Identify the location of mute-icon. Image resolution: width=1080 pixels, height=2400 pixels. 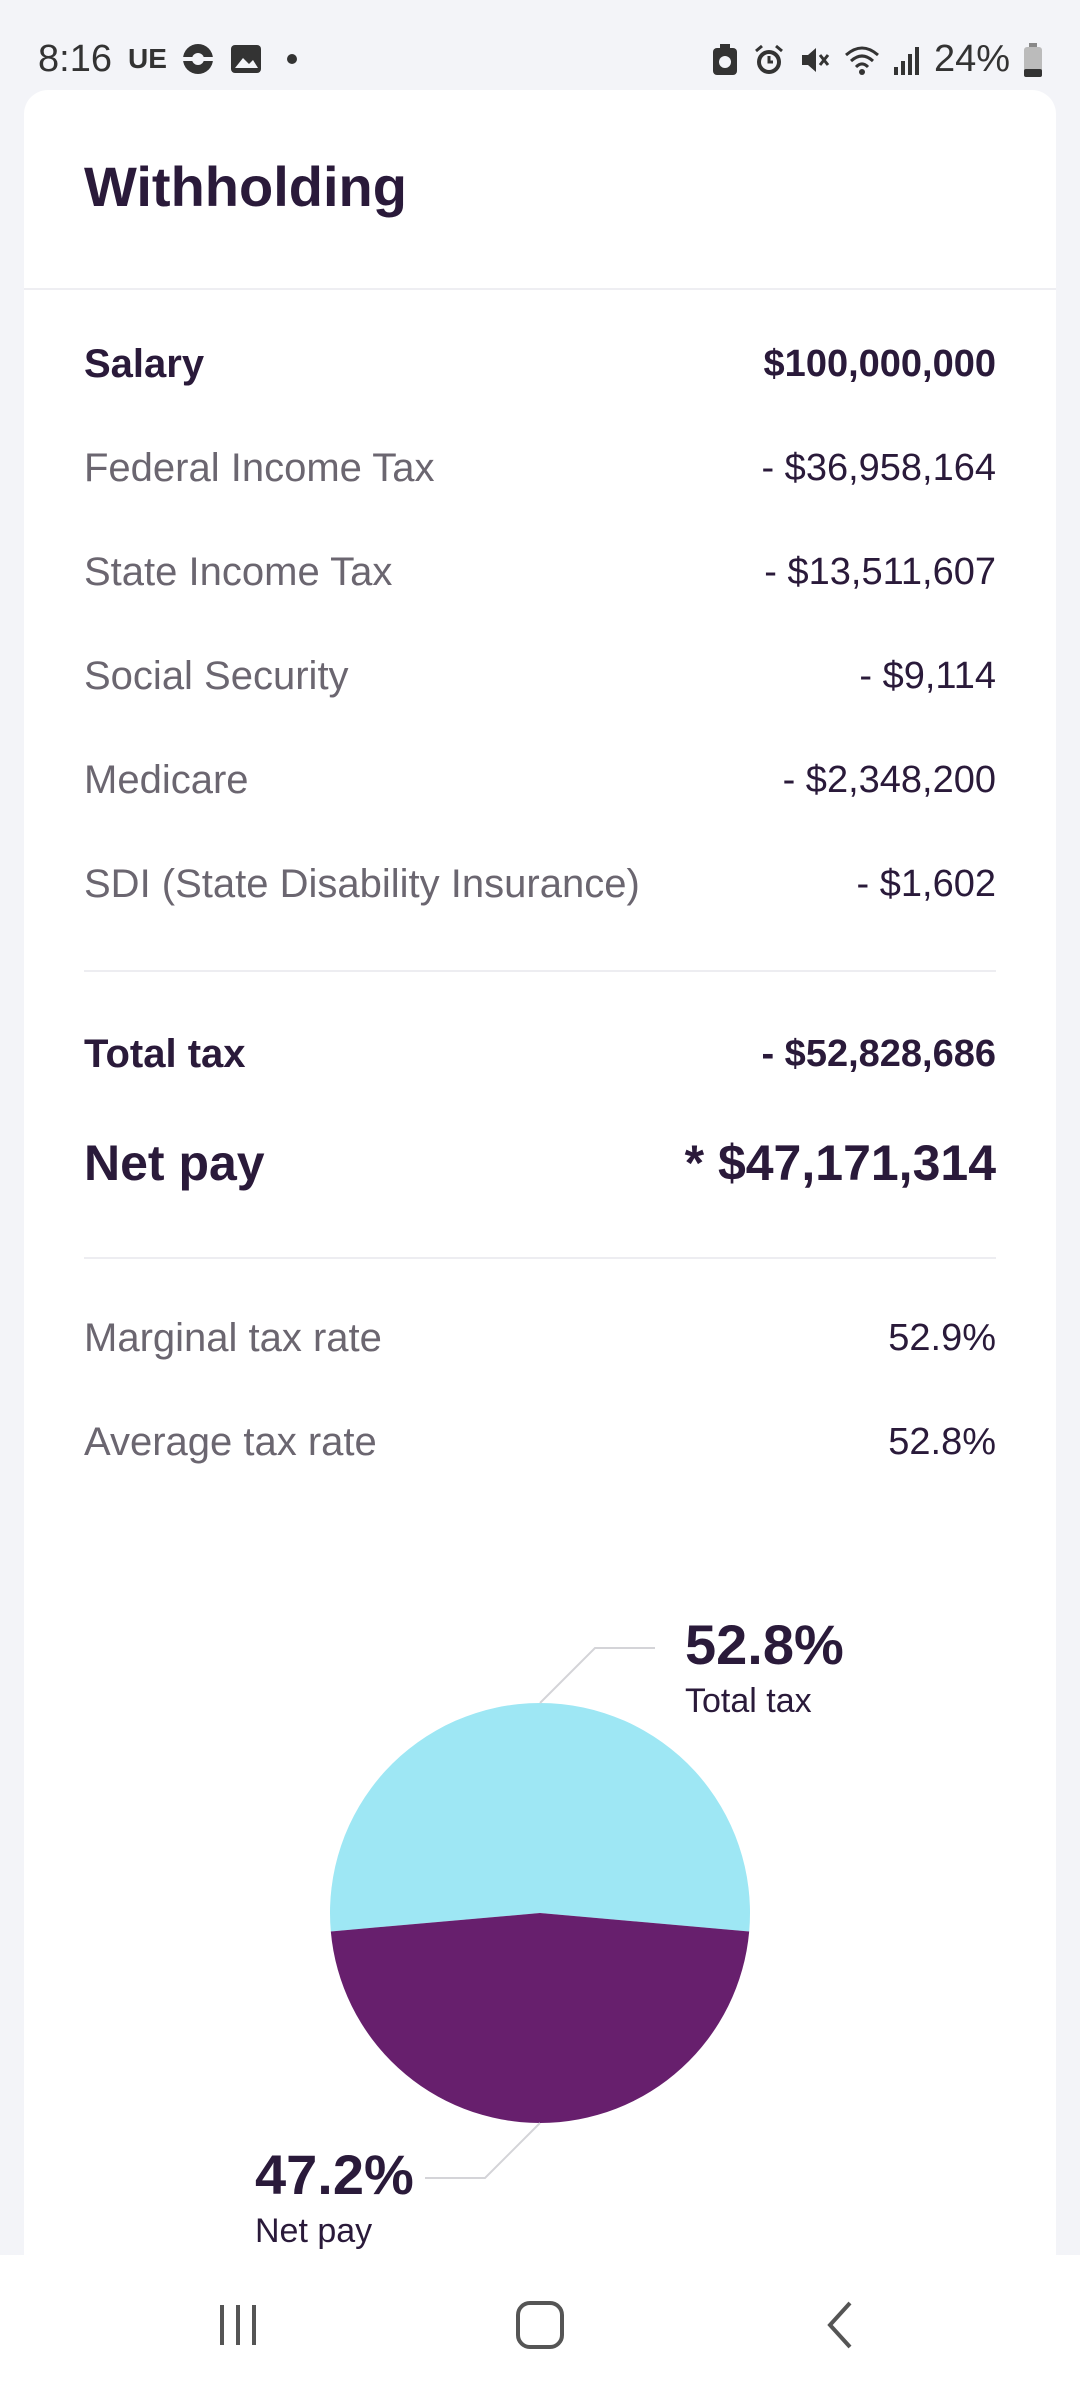
(815, 59).